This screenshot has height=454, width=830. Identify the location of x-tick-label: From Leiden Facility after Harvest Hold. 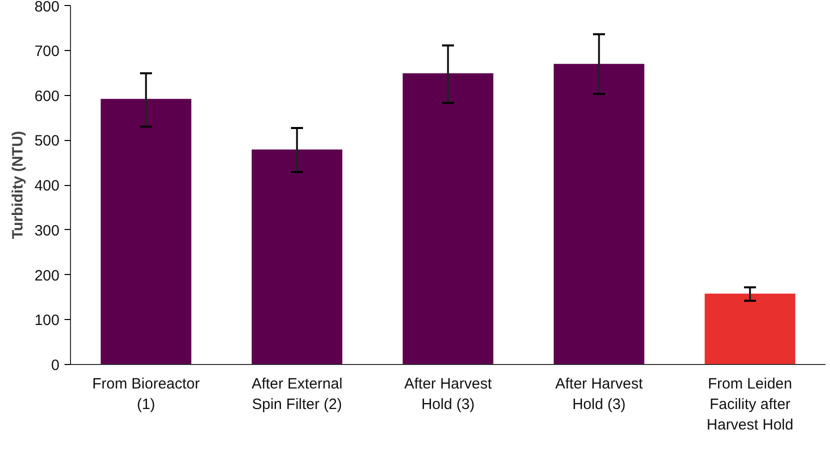
(750, 405).